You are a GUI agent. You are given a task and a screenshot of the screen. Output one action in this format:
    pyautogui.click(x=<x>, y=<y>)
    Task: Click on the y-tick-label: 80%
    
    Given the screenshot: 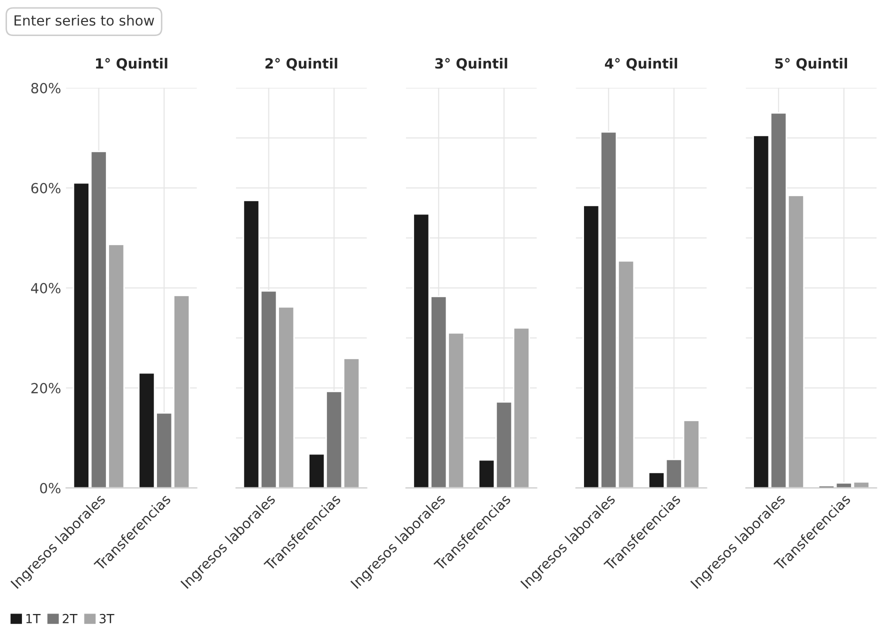 What is the action you would take?
    pyautogui.click(x=45, y=88)
    